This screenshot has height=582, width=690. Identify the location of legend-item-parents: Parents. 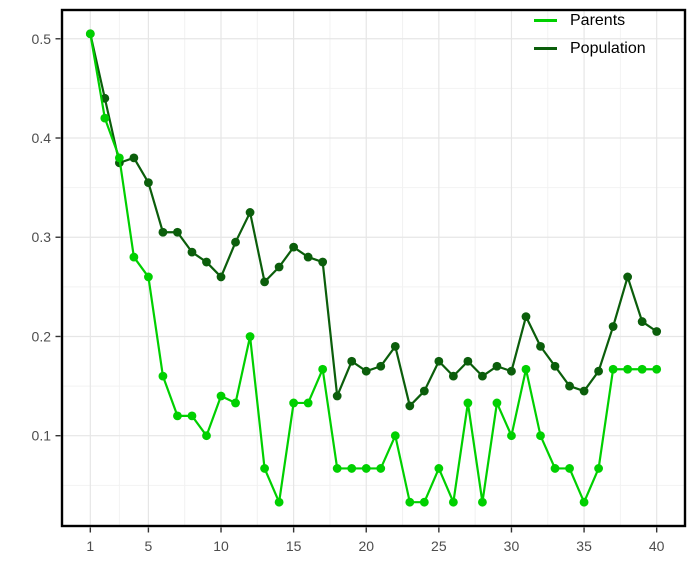
(590, 20).